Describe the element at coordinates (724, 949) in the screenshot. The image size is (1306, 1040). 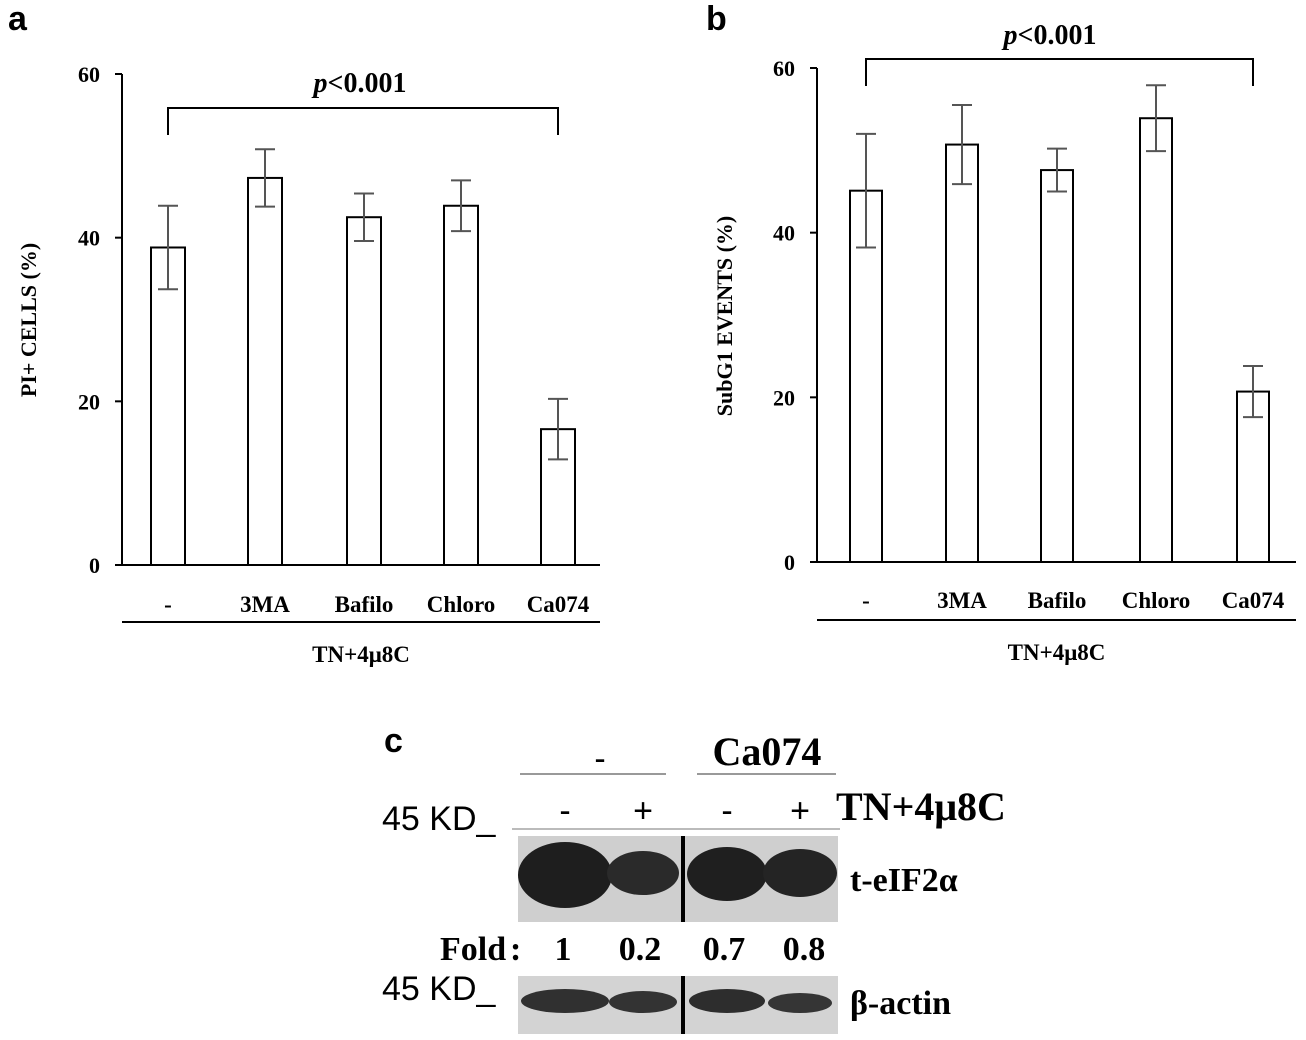
I see `fold-value-3: 0.7` at that location.